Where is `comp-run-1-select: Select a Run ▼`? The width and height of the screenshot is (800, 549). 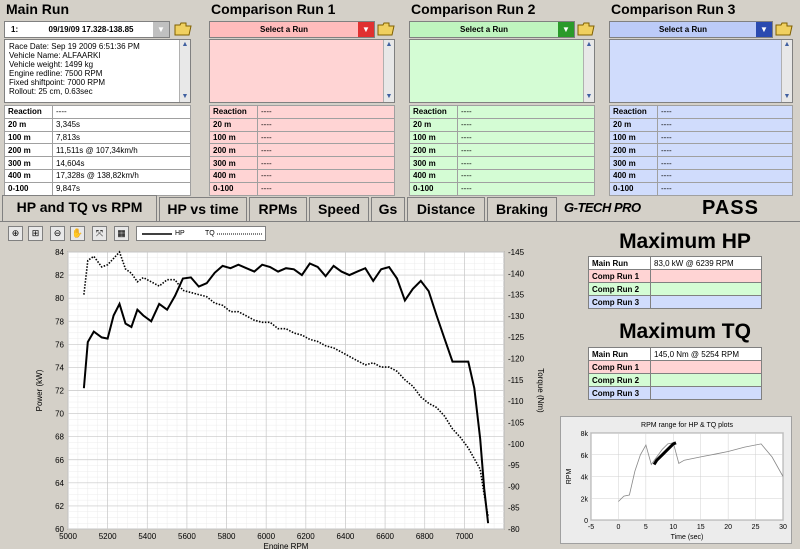 comp-run-1-select: Select a Run ▼ is located at coordinates (292, 29).